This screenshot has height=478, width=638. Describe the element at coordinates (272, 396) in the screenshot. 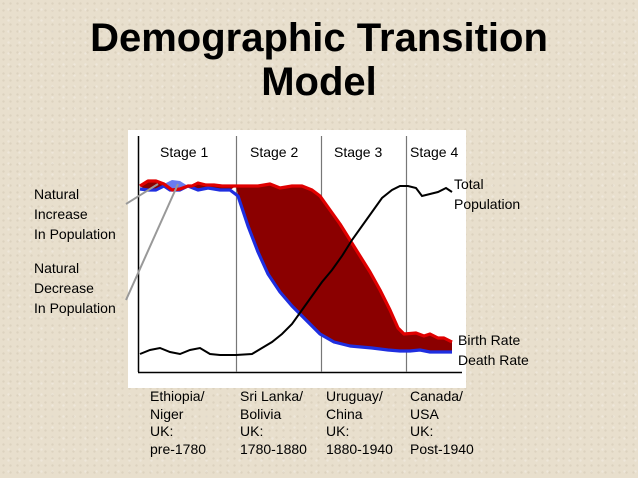

I see `stage-2-example-line: Sri Lanka/` at that location.